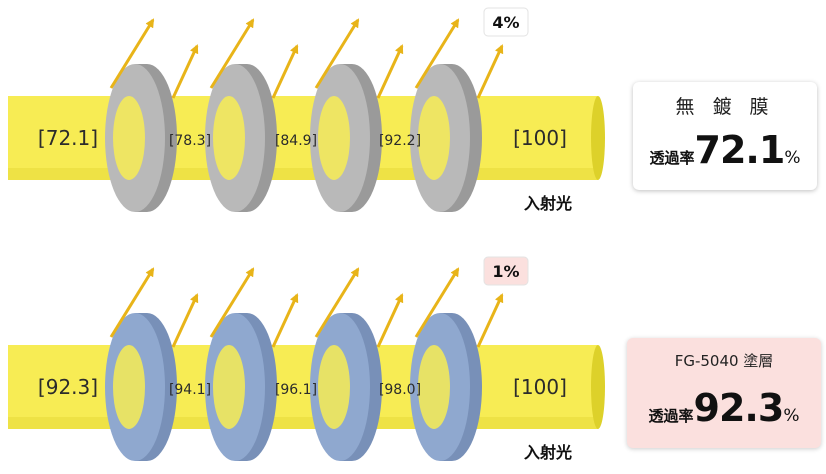 Image resolution: width=826 pixels, height=474 pixels. Describe the element at coordinates (739, 408) in the screenshot. I see `coated-rate-value: 92.3` at that location.